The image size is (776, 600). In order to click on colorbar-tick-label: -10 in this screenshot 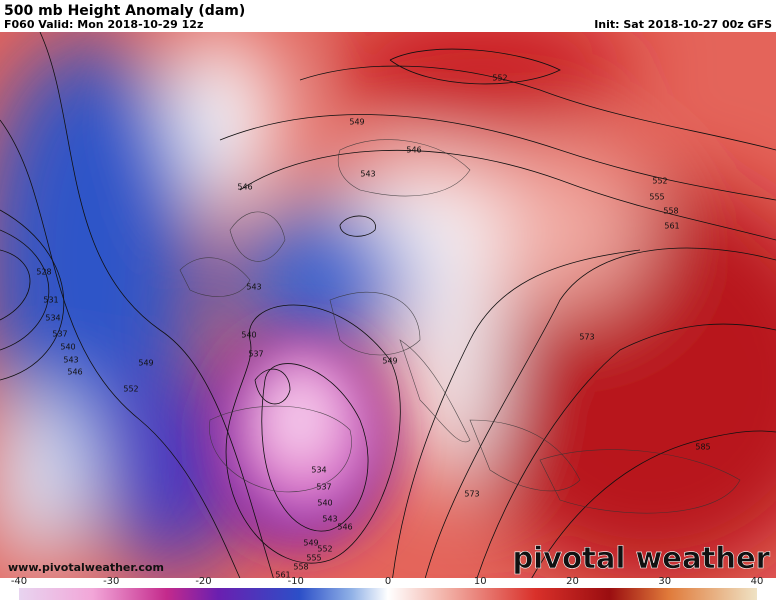, I will do `click(296, 581)`.